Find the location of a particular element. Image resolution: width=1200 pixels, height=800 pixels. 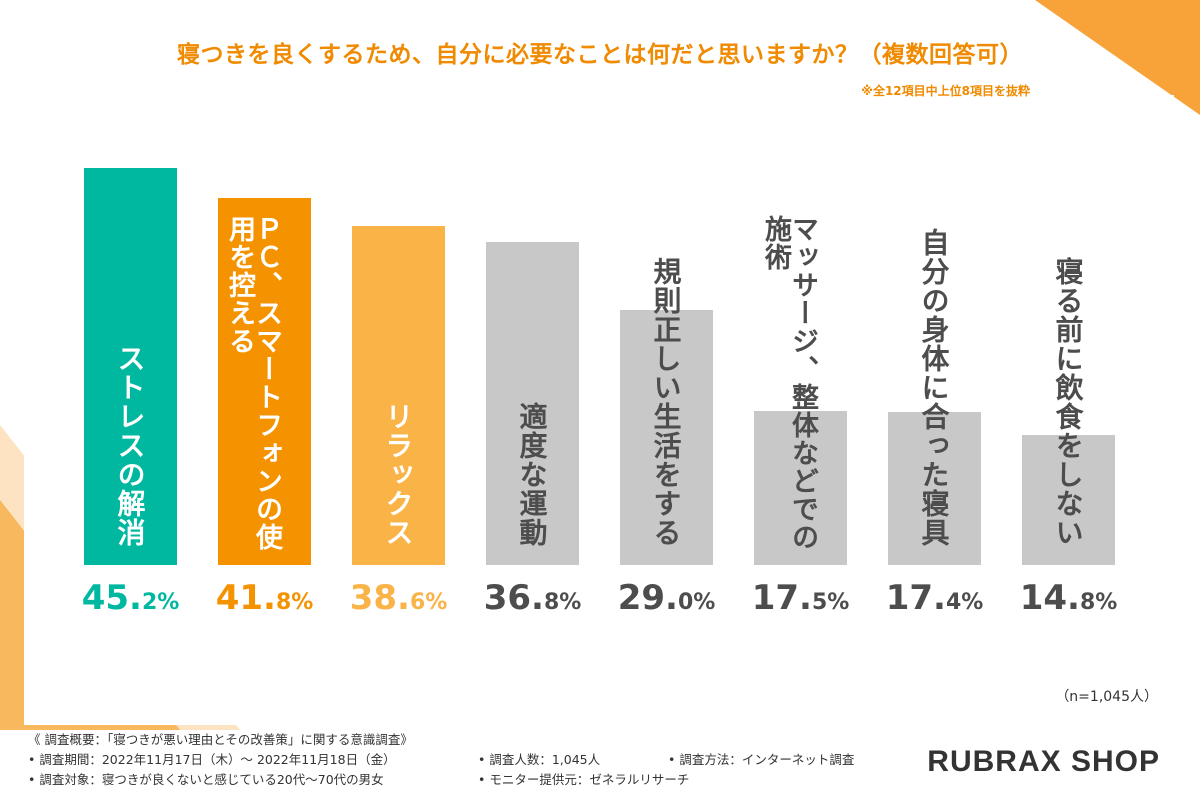

value-label-main-8: 14. is located at coordinates (1049, 598).